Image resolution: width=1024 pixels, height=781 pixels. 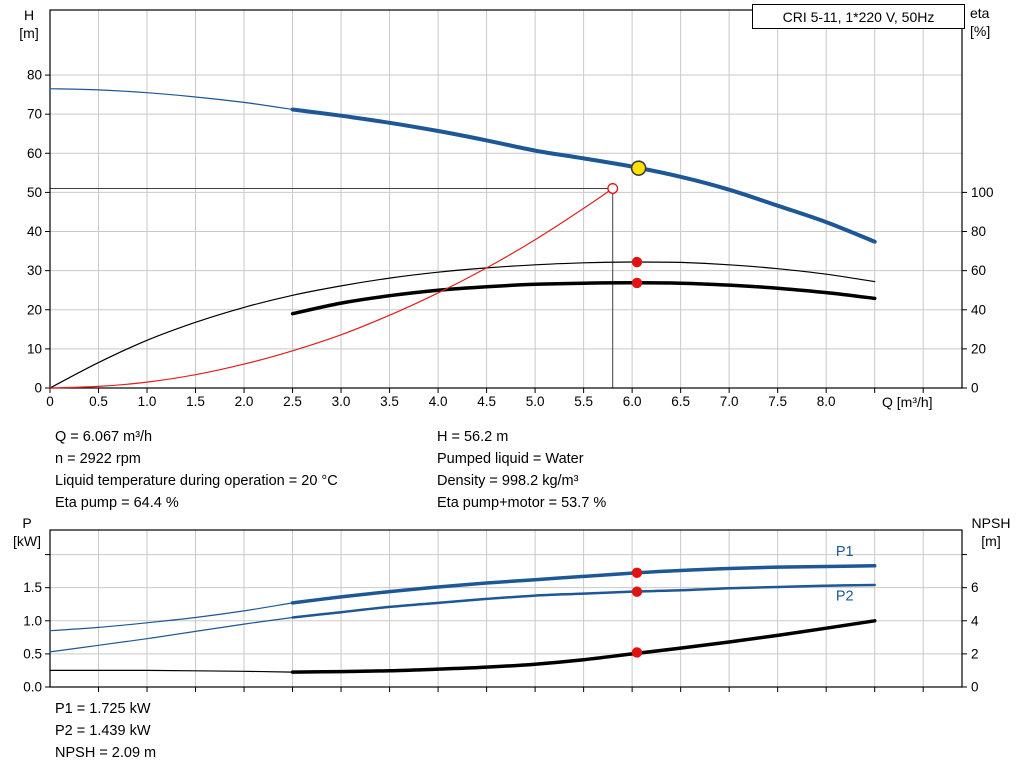 What do you see at coordinates (858, 16) in the screenshot?
I see `pump-title-box: CRI 5-11, 1*220 V, 50Hz` at bounding box center [858, 16].